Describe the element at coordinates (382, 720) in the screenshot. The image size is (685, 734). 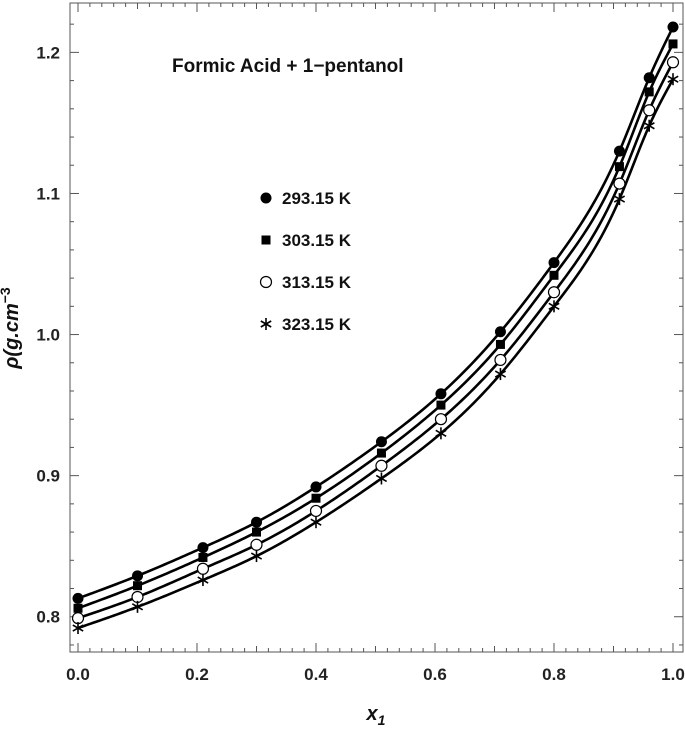
I see `x-axis-label-subscript: 1` at that location.